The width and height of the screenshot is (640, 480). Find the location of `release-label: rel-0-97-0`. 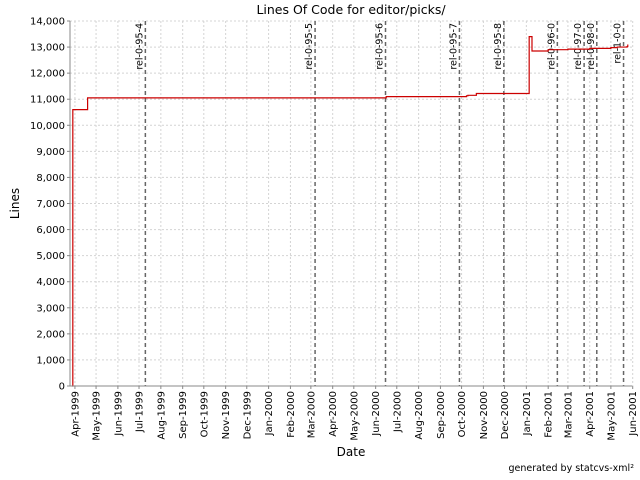

release-label: rel-0-97-0 is located at coordinates (578, 46).